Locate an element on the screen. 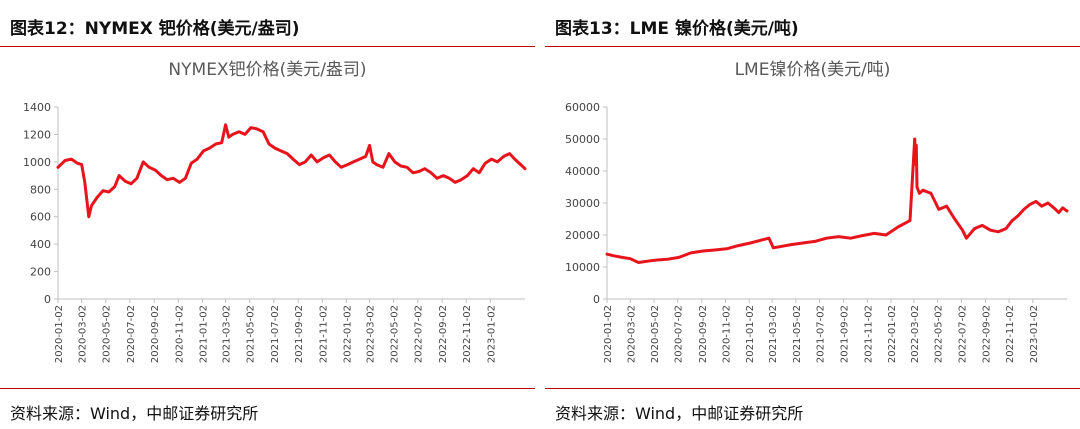  y-tick-label: 400 is located at coordinates (40, 244).